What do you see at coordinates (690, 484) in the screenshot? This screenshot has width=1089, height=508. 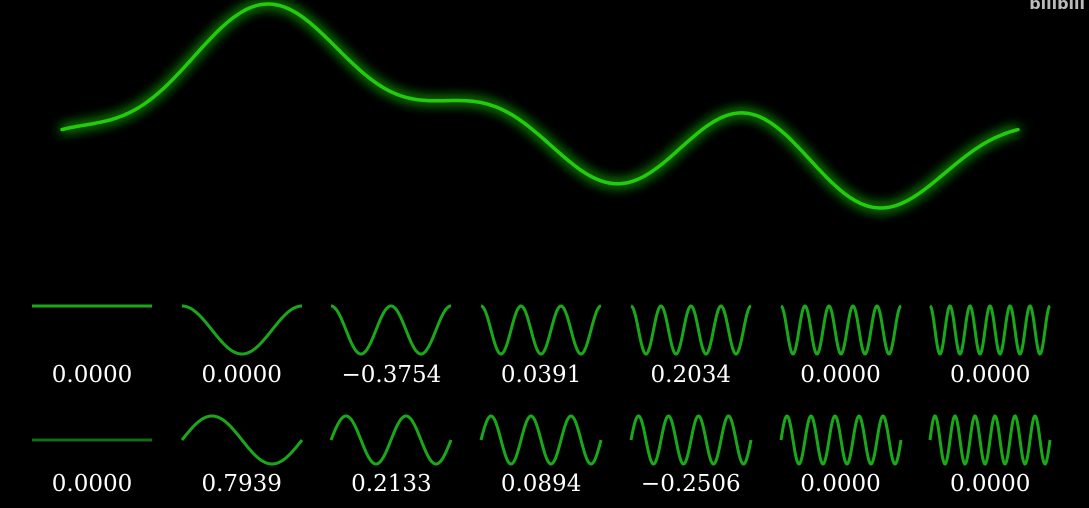 I see `sin-coefficient-label: −0.2506` at bounding box center [690, 484].